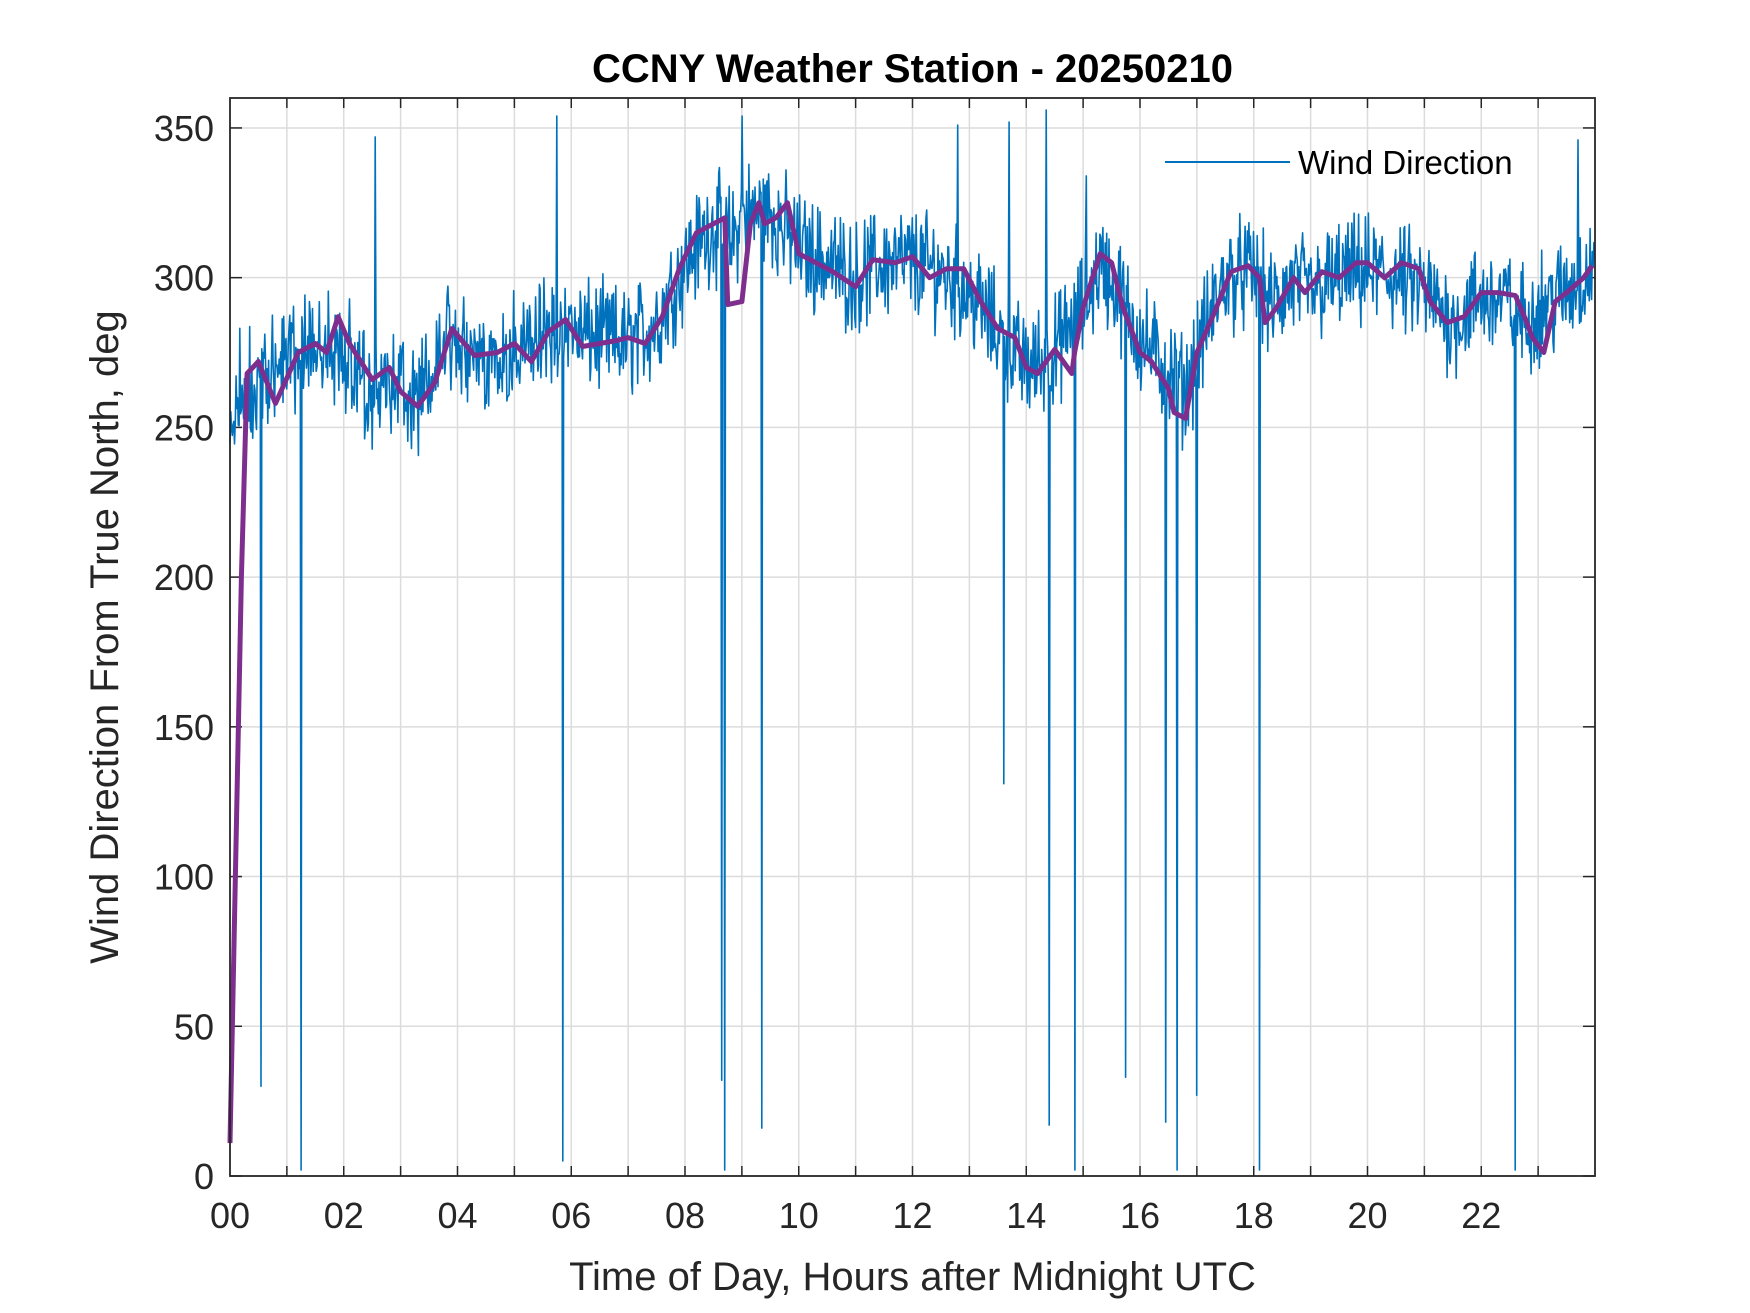 The height and width of the screenshot is (1313, 1750). I want to click on x-tick-label: 16, so click(1140, 1215).